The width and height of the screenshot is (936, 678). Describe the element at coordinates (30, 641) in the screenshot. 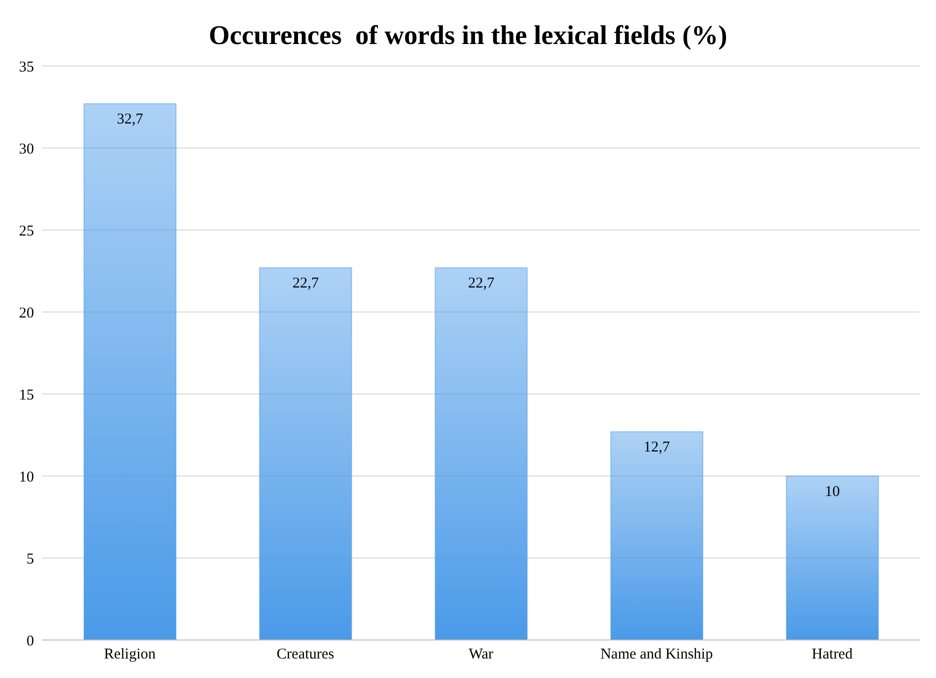

I see `y-tick-label: 0` at that location.